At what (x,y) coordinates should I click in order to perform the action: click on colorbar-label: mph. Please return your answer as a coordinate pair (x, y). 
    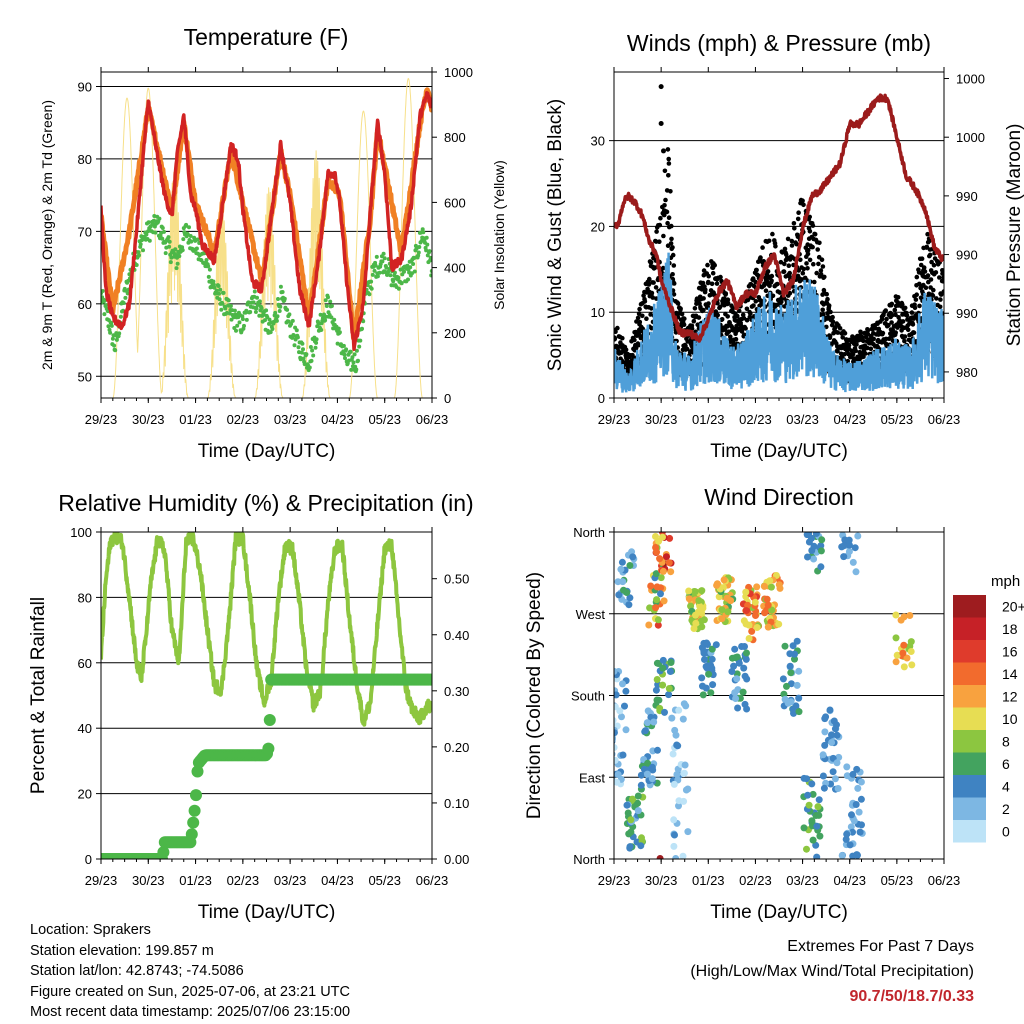
    Looking at the image, I should click on (1005, 581).